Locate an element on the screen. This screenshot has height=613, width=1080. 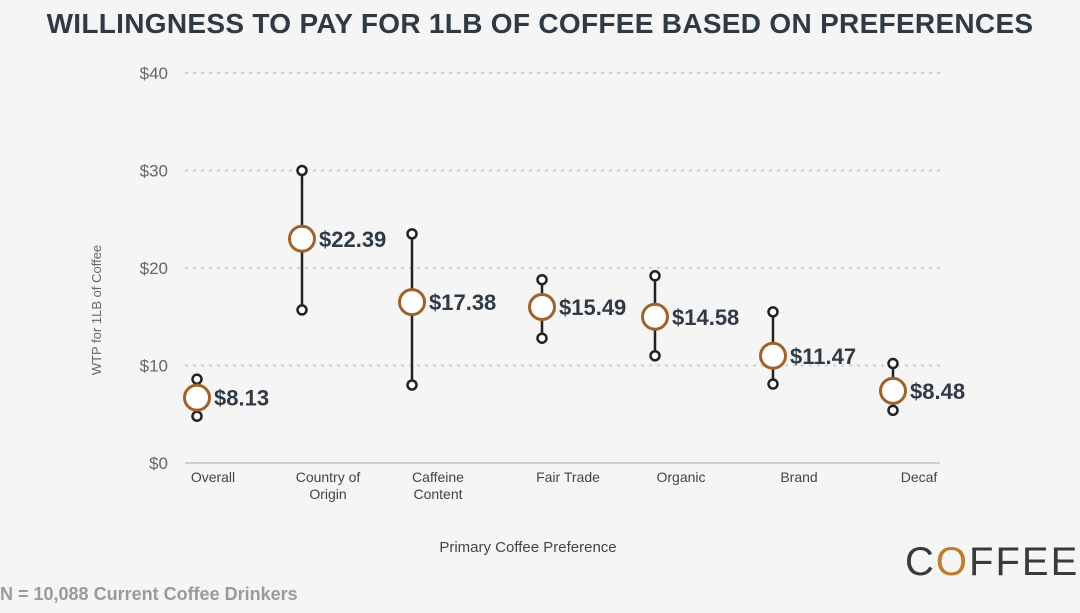
y-tick-label: $10 is located at coordinates (154, 366).